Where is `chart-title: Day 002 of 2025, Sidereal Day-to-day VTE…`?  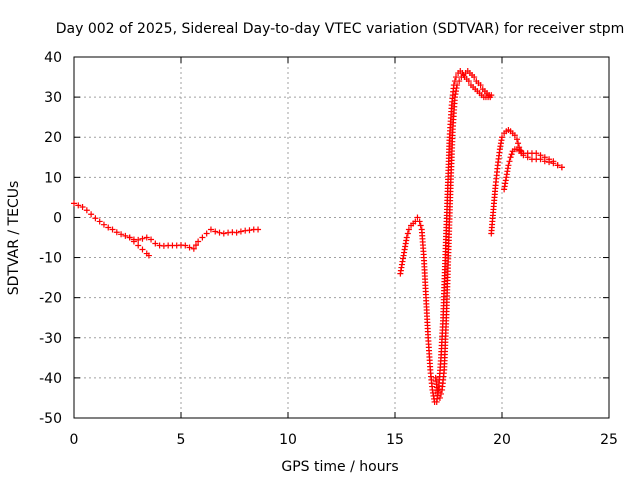 chart-title: Day 002 of 2025, Sidereal Day-to-day VTE… is located at coordinates (340, 29).